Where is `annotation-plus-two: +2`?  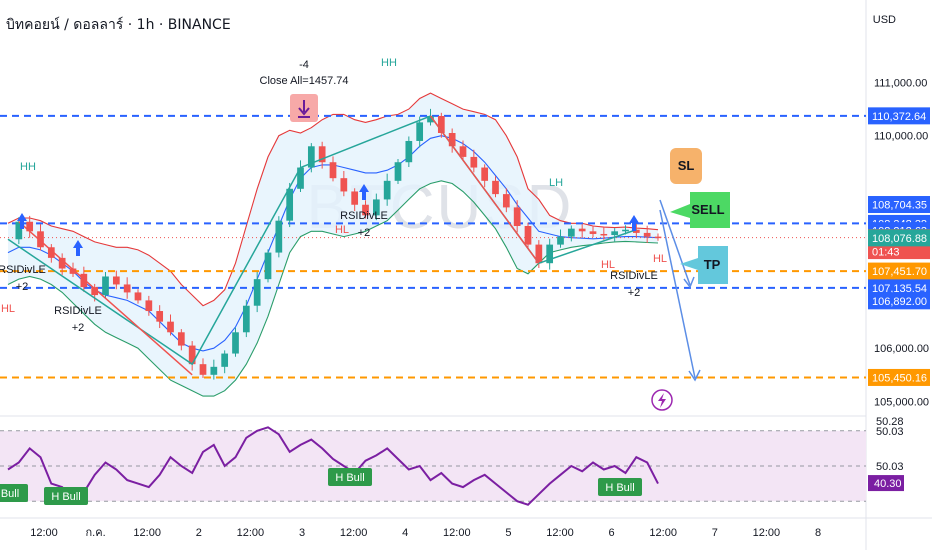 annotation-plus-two: +2 is located at coordinates (78, 328).